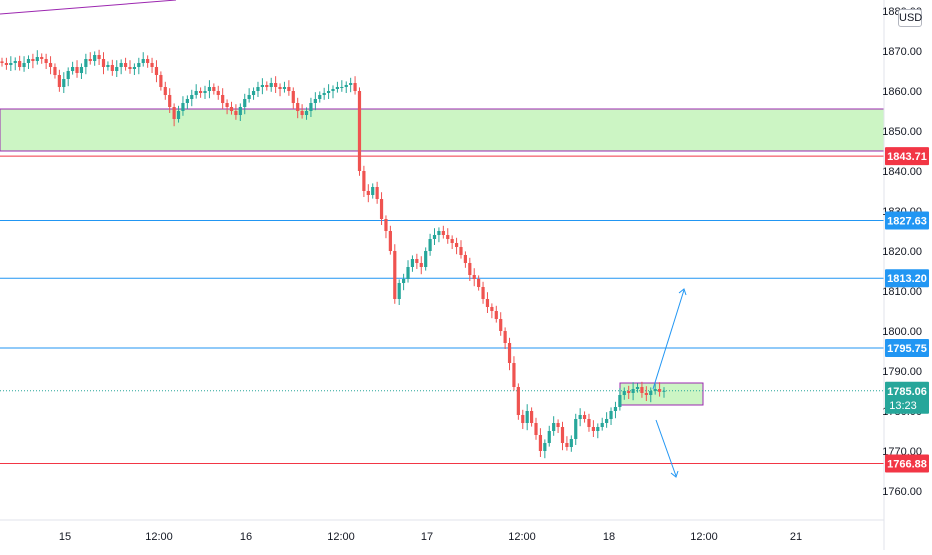 The width and height of the screenshot is (932, 555). I want to click on price-level-tag-text: 1795.75, so click(907, 349).